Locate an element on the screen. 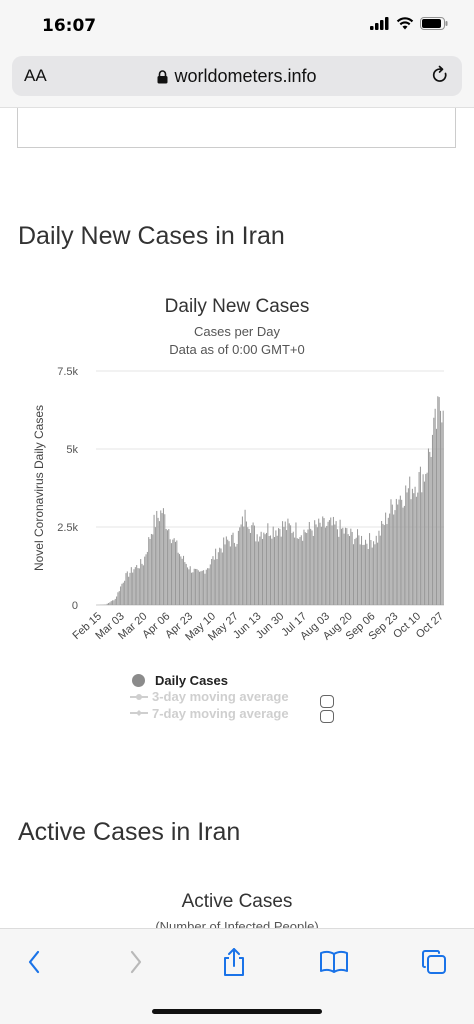  legend-7day-average: 7-day moving average is located at coordinates (240, 713).